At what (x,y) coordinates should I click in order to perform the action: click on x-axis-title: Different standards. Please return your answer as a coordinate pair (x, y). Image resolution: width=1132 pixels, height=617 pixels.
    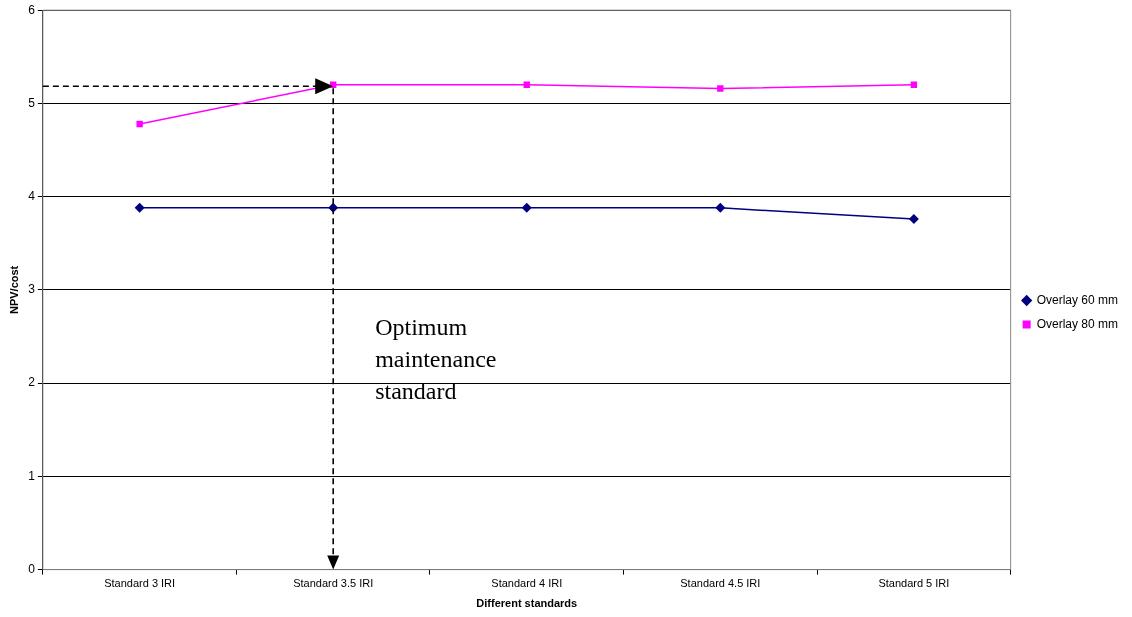
    Looking at the image, I should click on (527, 603).